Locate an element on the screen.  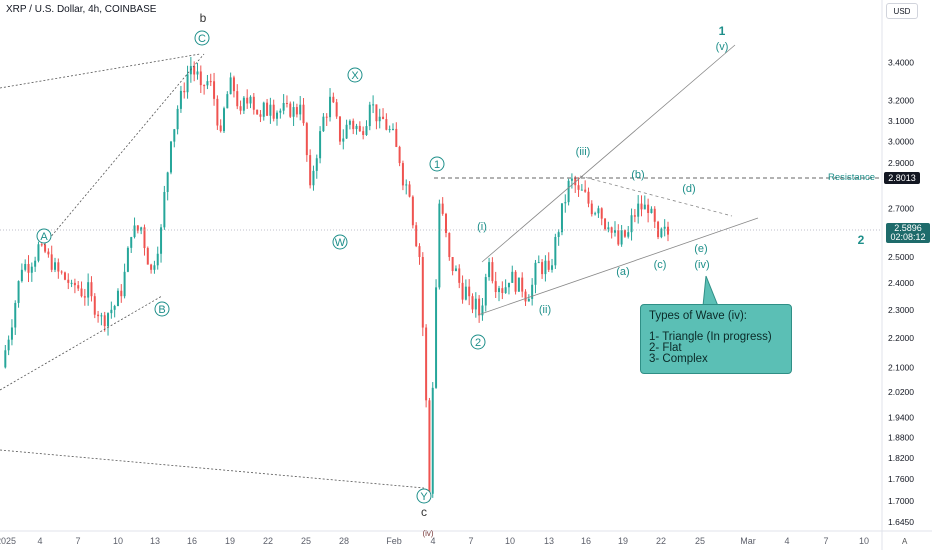
dotted-line-lower-left is located at coordinates (81, 343).